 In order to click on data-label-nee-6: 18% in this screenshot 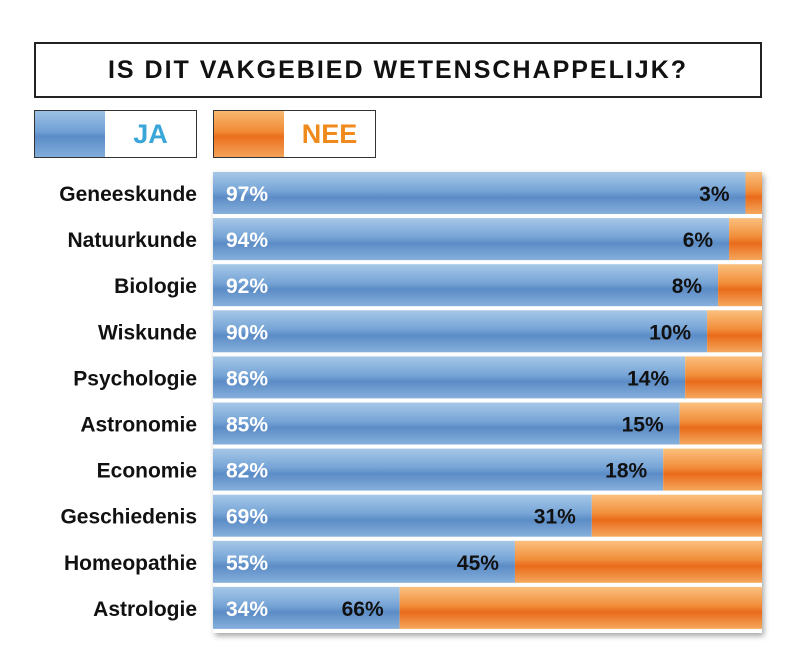, I will do `click(626, 471)`.